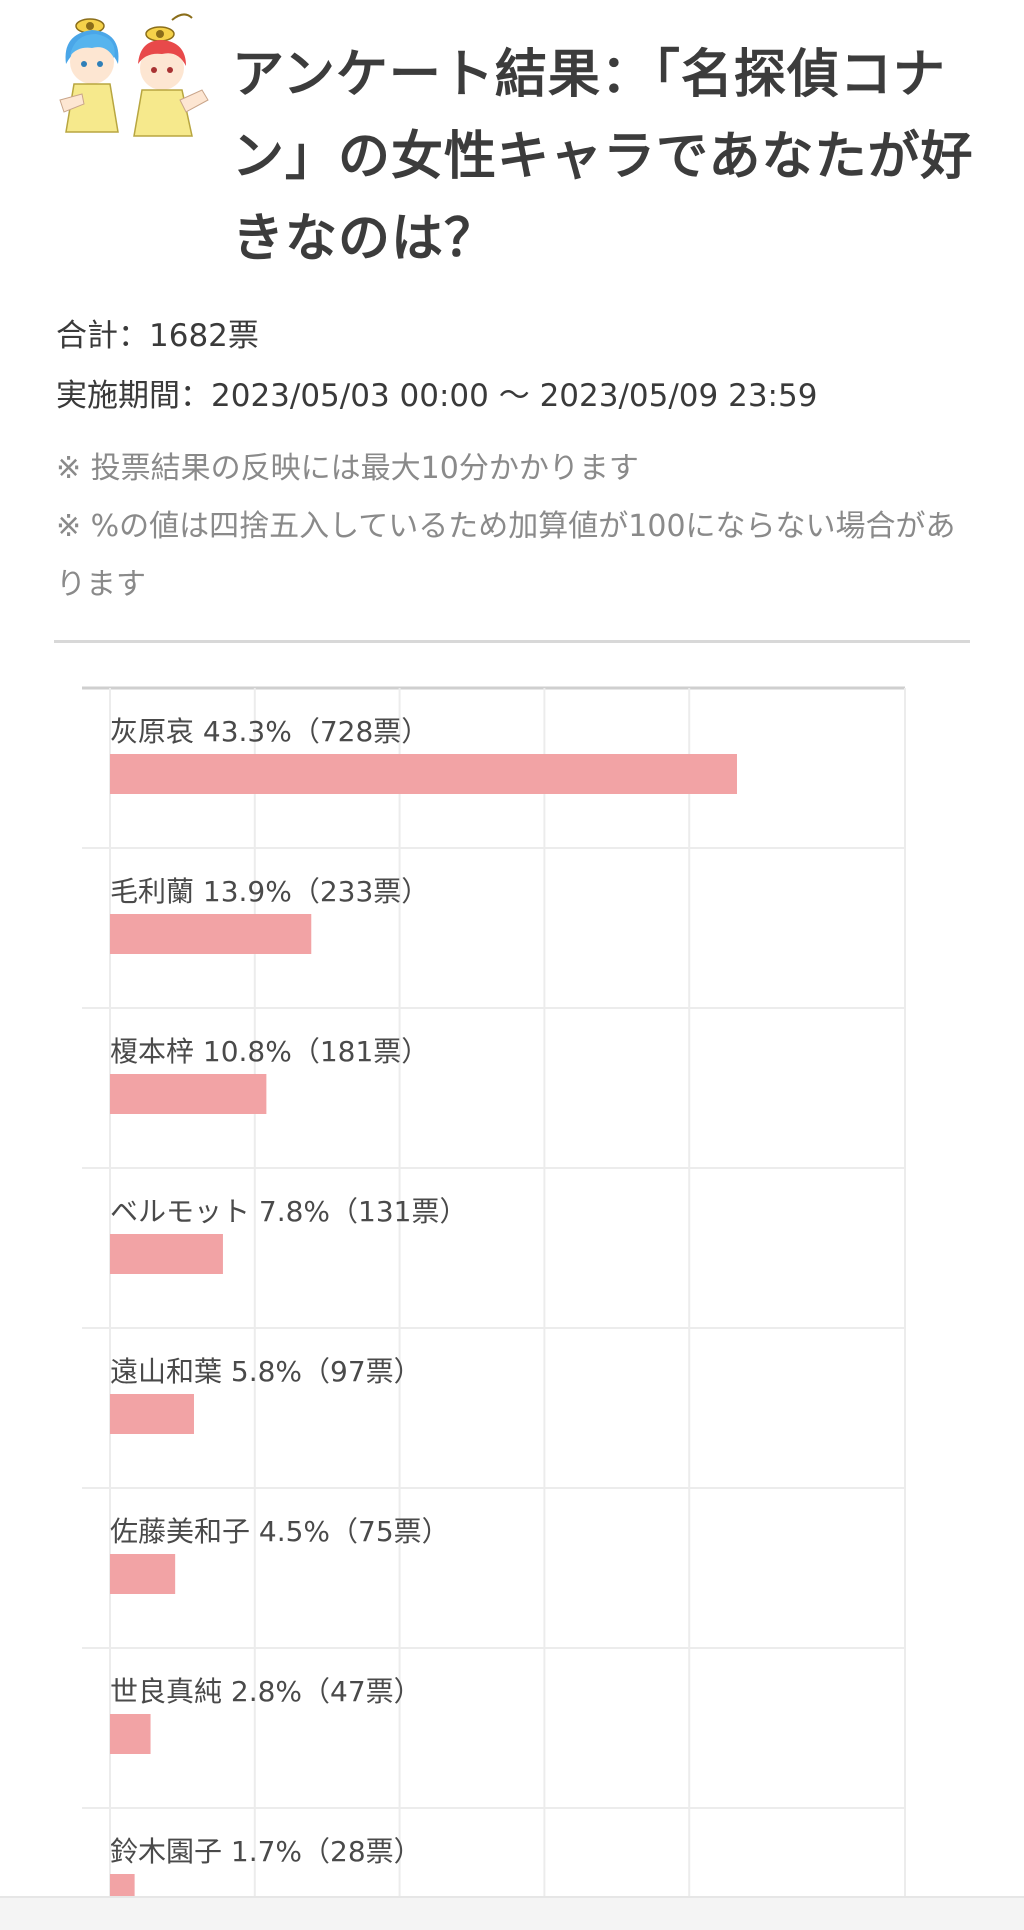 The image size is (1024, 1930). I want to click on divider, so click(512, 641).